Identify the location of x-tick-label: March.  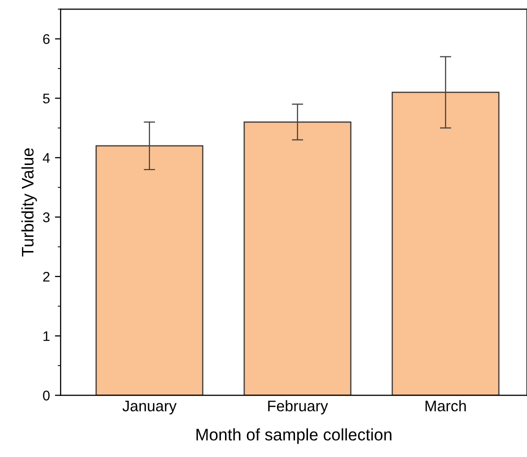
(446, 406).